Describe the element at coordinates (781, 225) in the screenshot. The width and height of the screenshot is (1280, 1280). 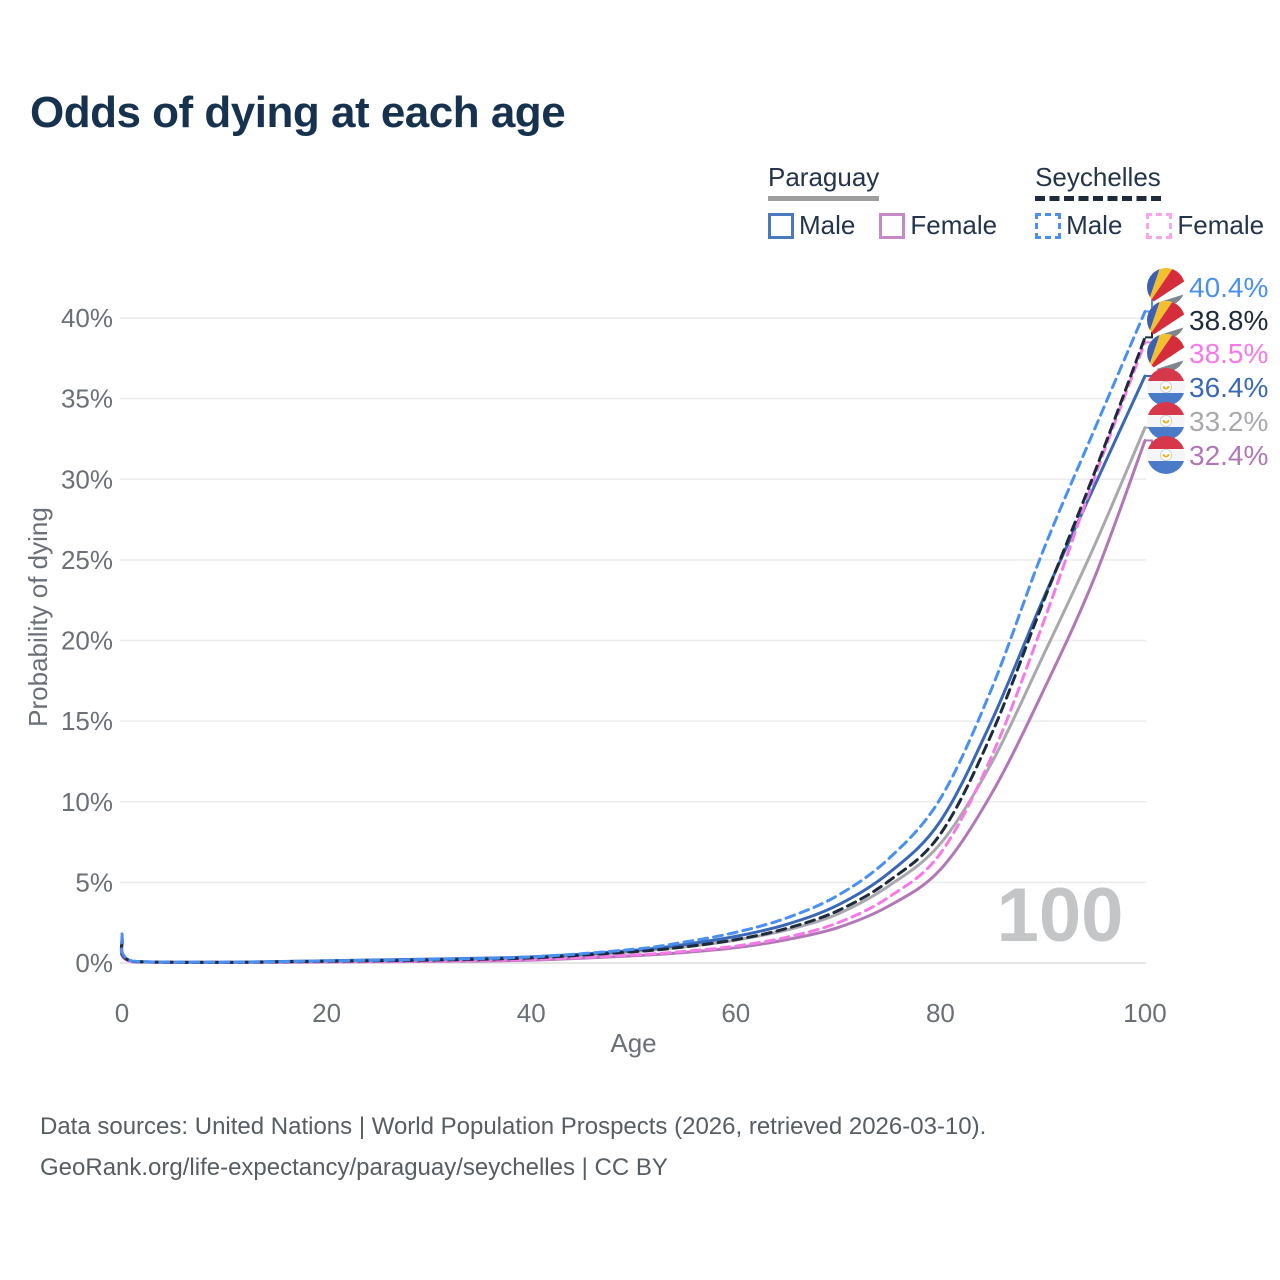
I see `paraguay-male-swatch-icon` at that location.